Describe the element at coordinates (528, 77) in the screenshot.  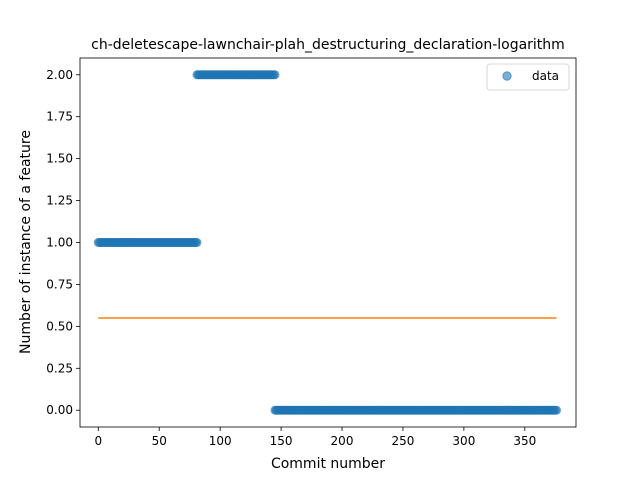
I see `legend-box` at that location.